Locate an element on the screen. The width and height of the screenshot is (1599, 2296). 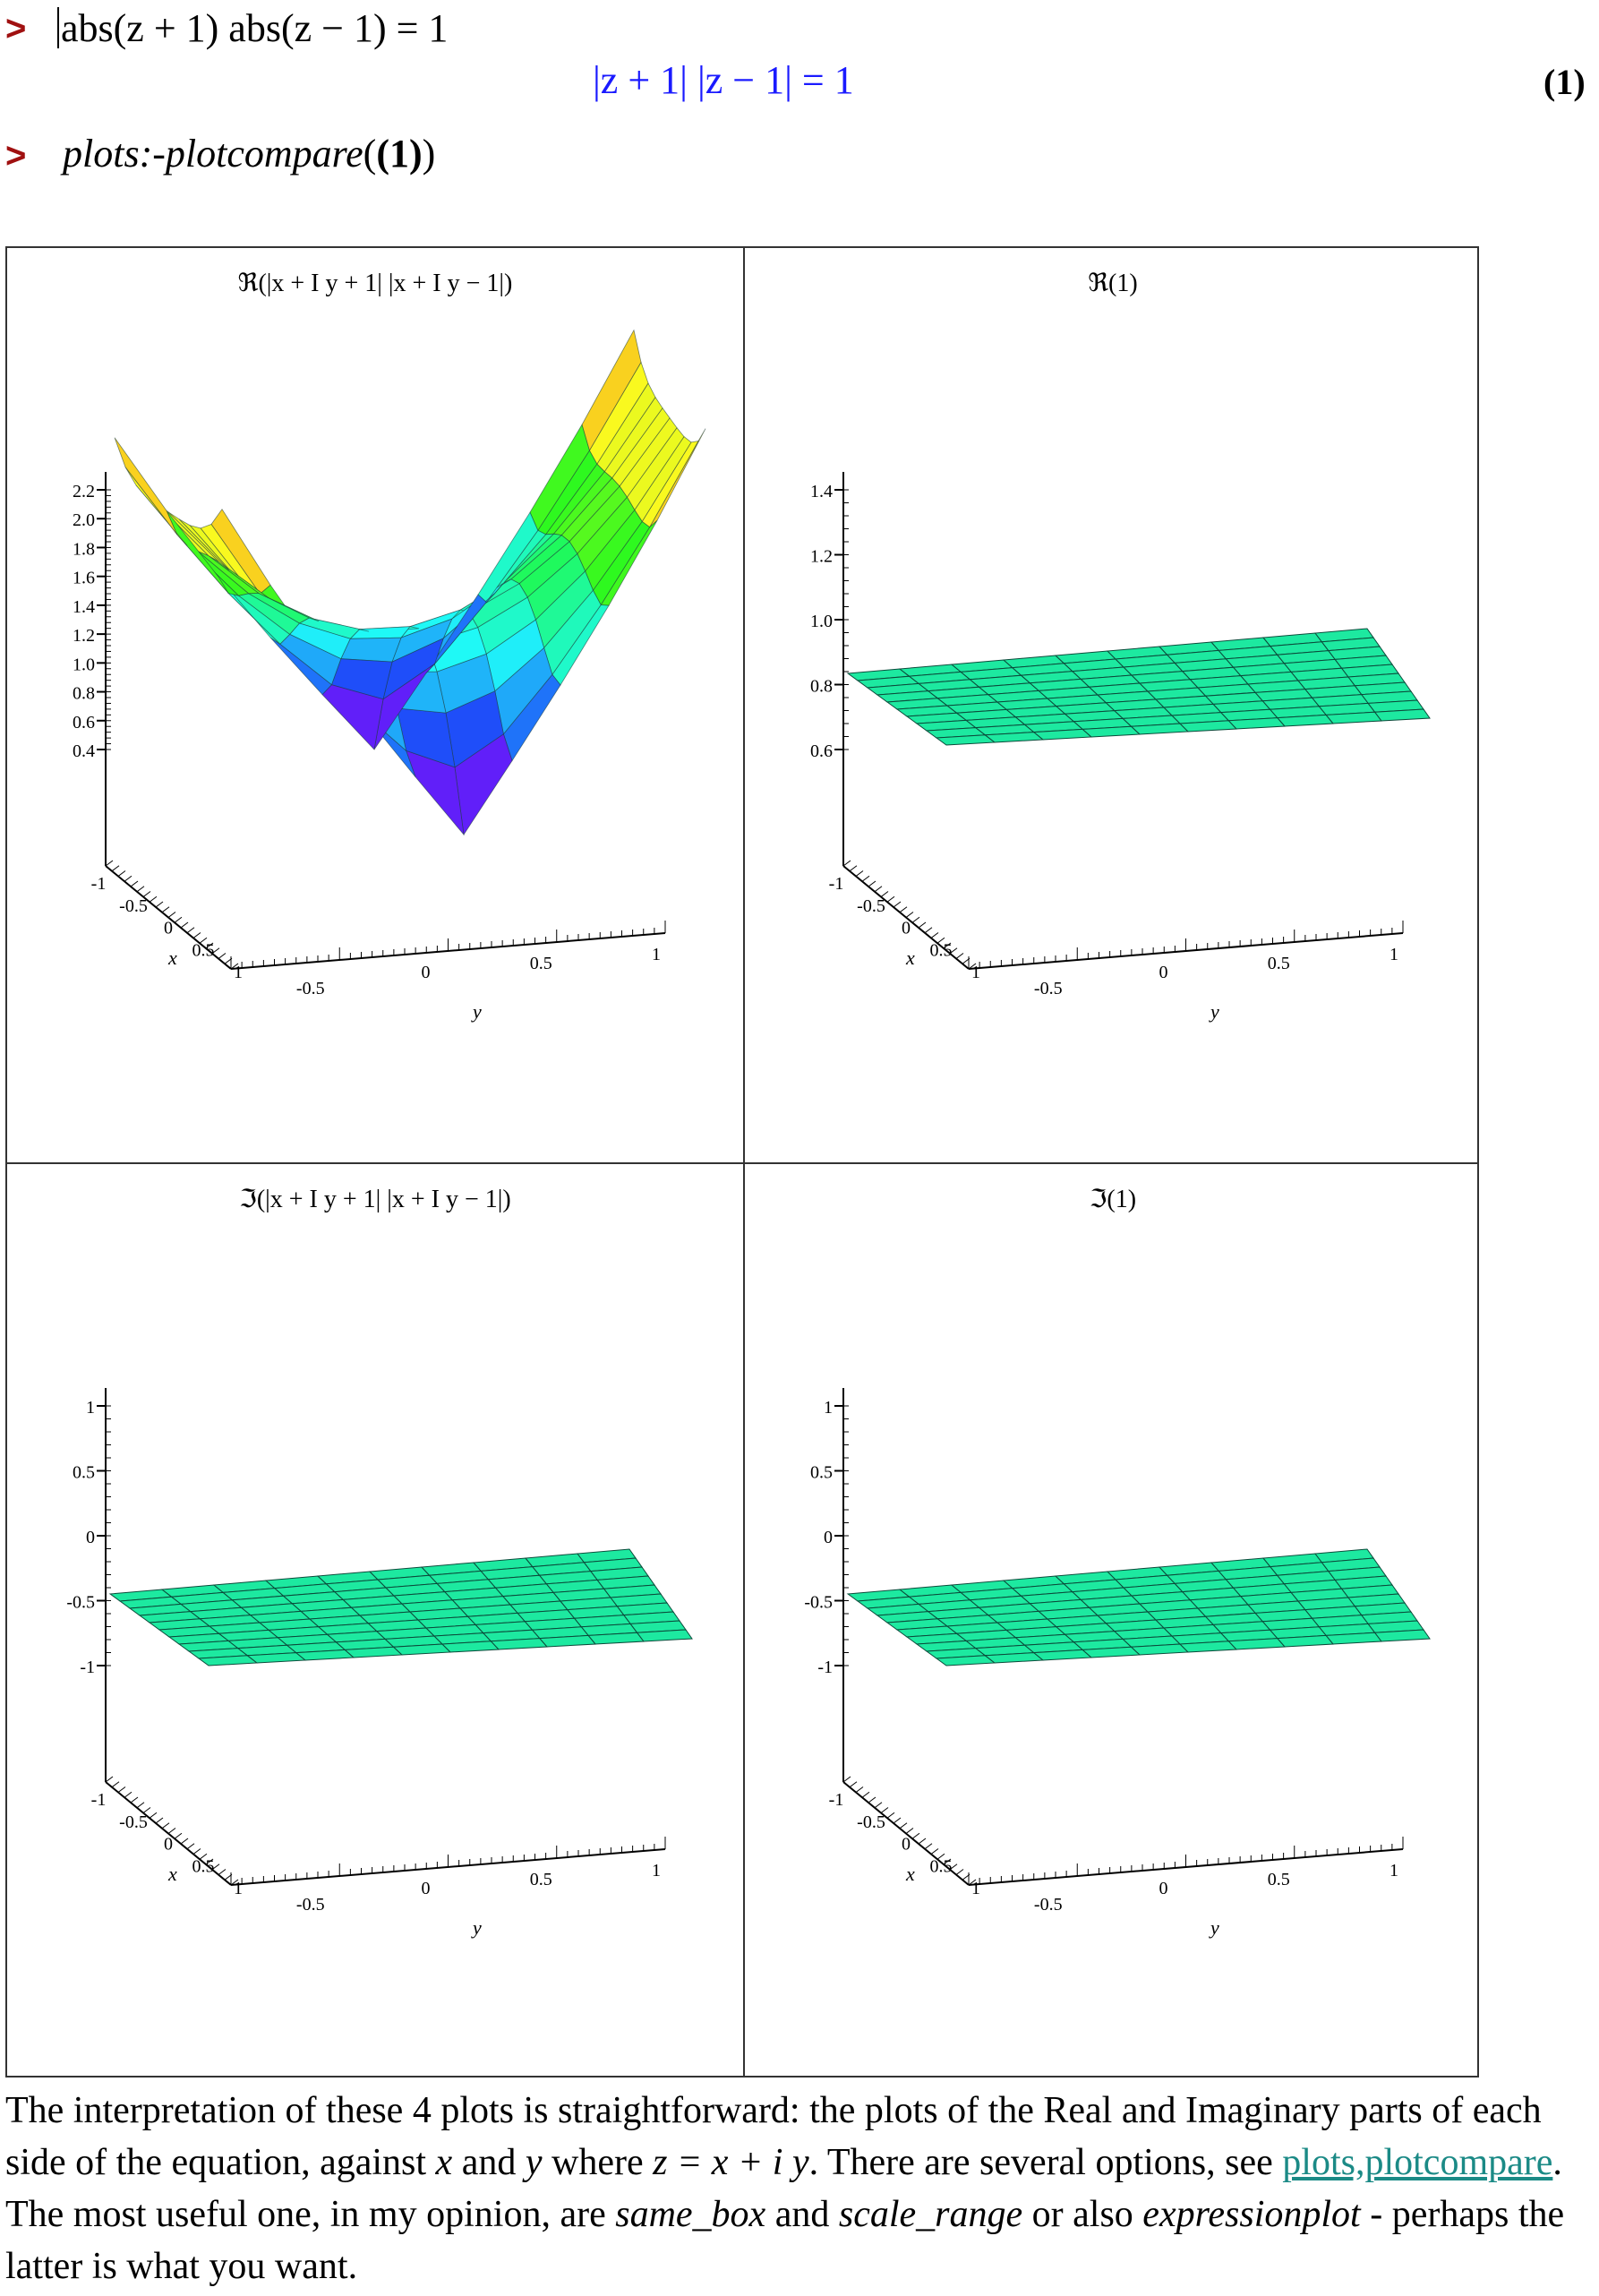
input-1-text: abs(z + 1) abs(z − 1) = 1 is located at coordinates (255, 28).